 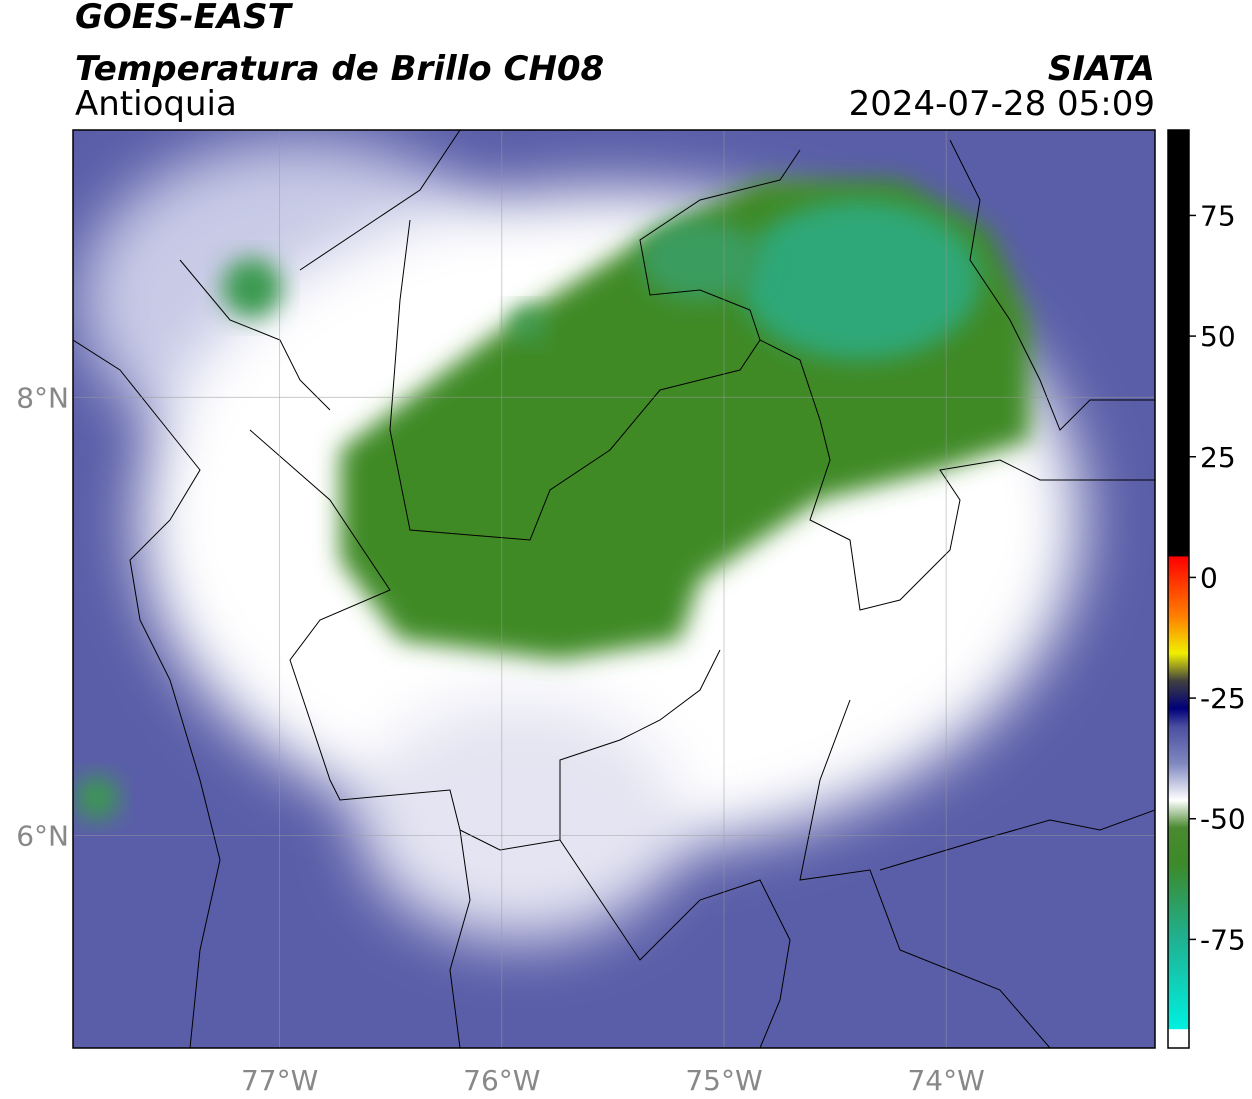 I want to click on lon-tick-label: 76°W, so click(x=501, y=1080).